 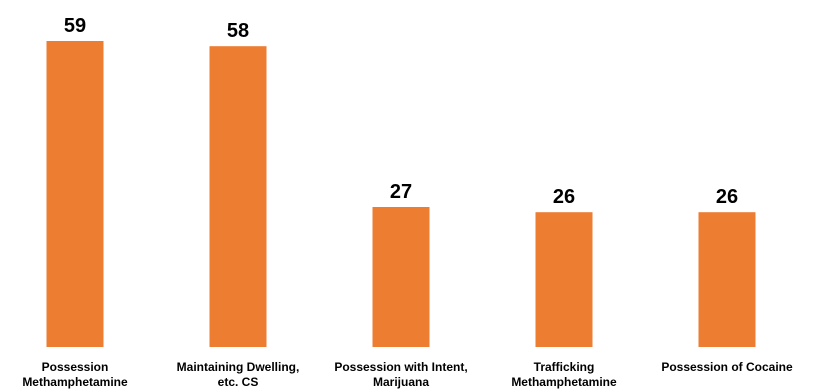 What do you see at coordinates (401, 382) in the screenshot?
I see `category-label-line: Marijuana` at bounding box center [401, 382].